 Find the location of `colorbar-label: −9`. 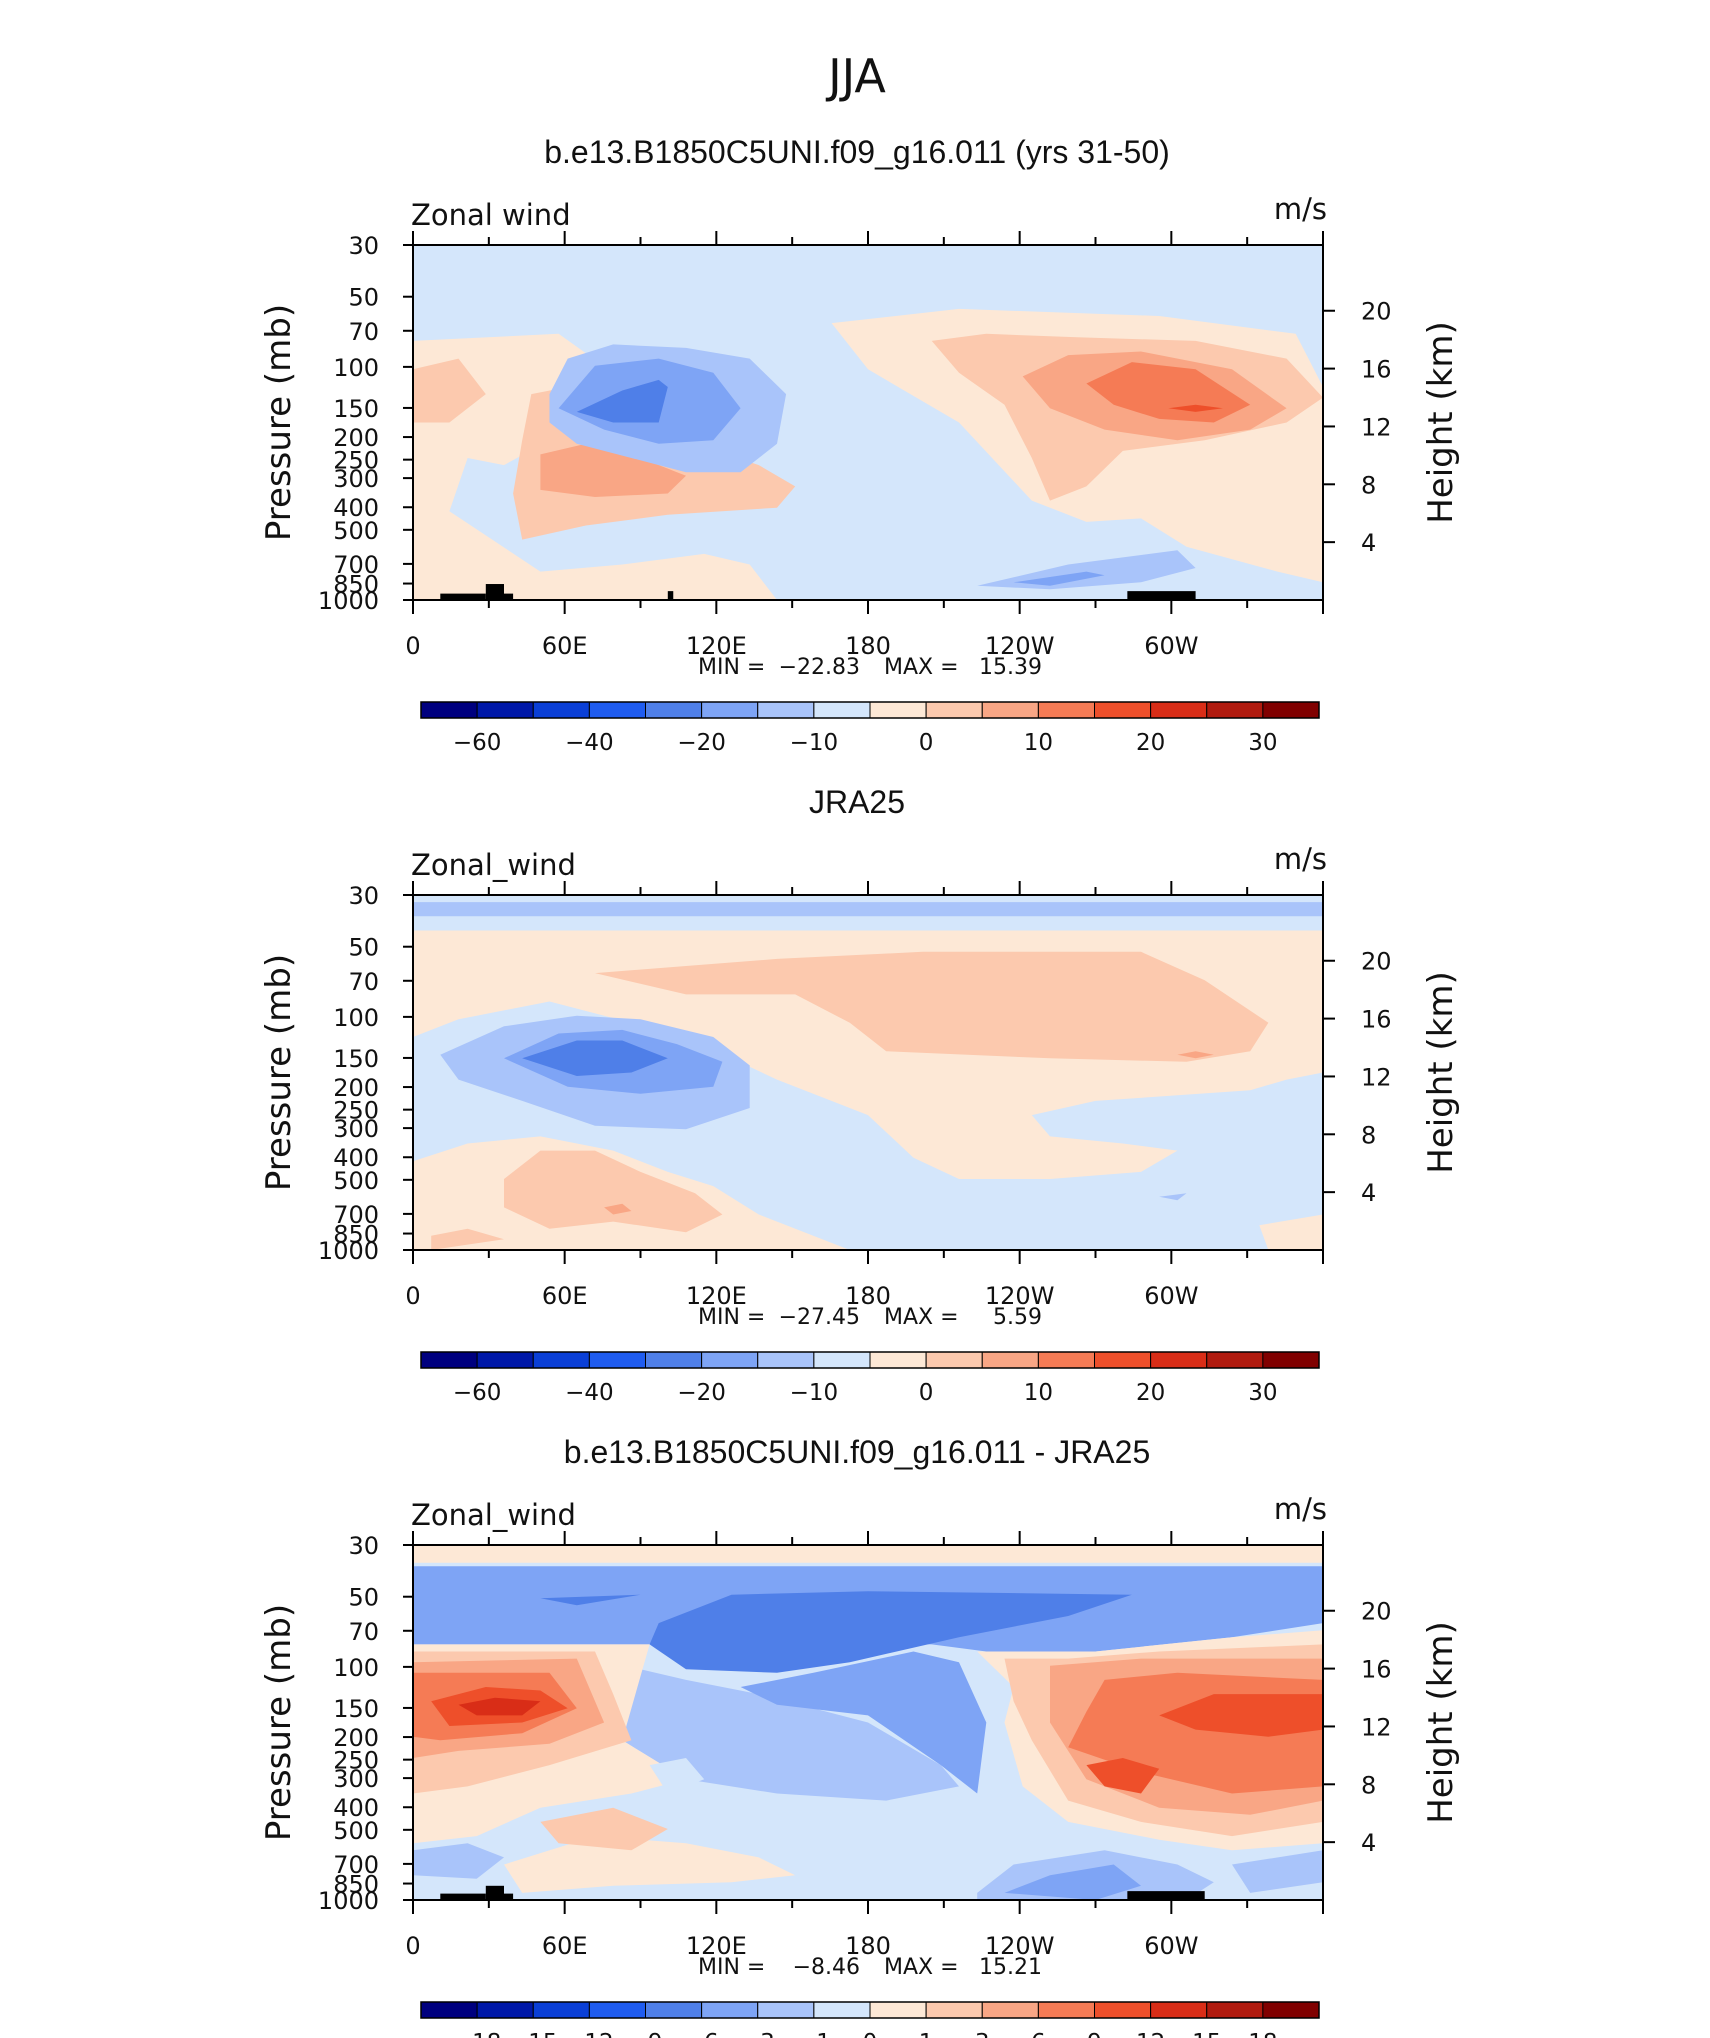

colorbar-label: −9 is located at coordinates (646, 2034).